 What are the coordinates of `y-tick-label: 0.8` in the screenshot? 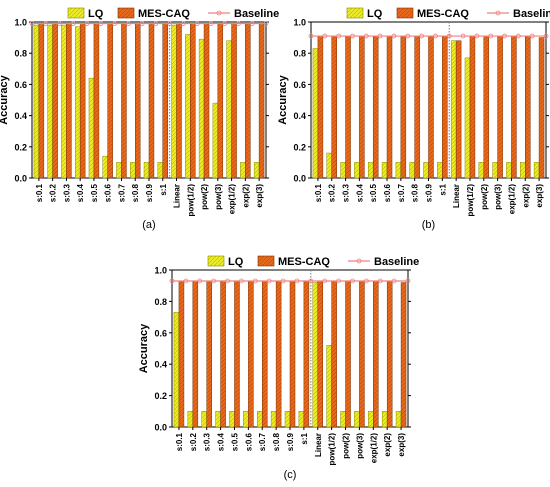 It's located at (20, 54).